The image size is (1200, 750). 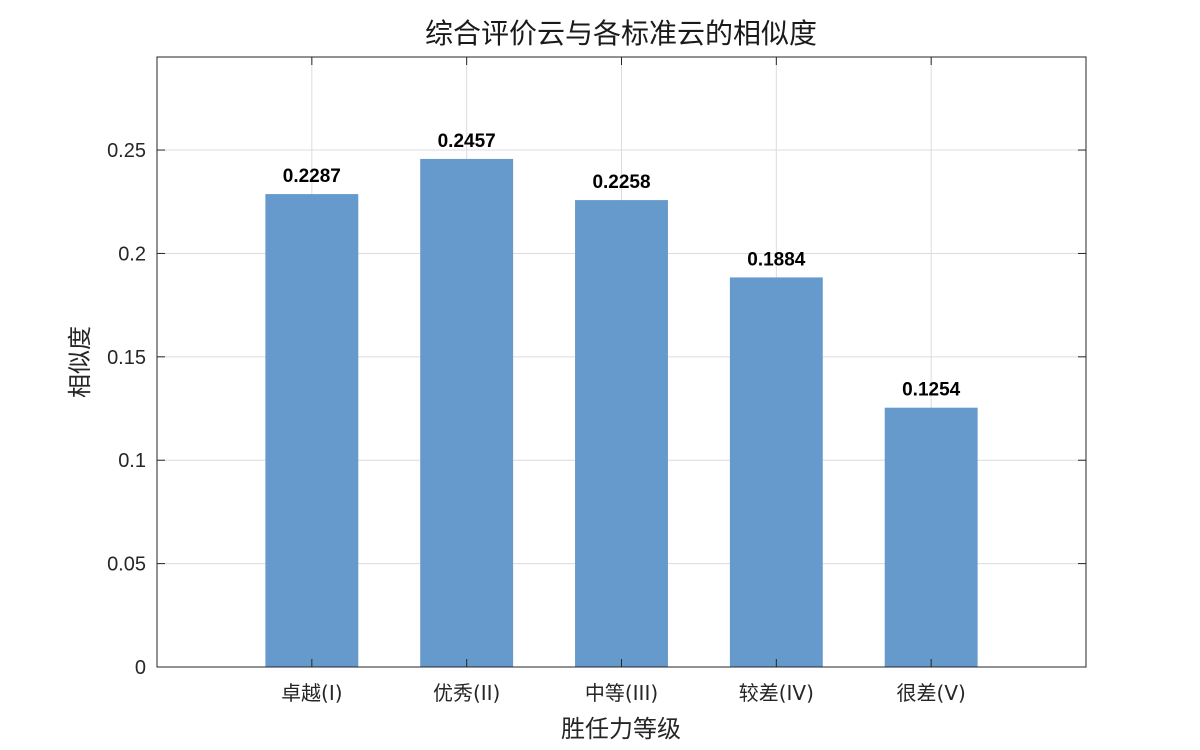 I want to click on y-tick-label: 0.1, so click(x=132, y=461).